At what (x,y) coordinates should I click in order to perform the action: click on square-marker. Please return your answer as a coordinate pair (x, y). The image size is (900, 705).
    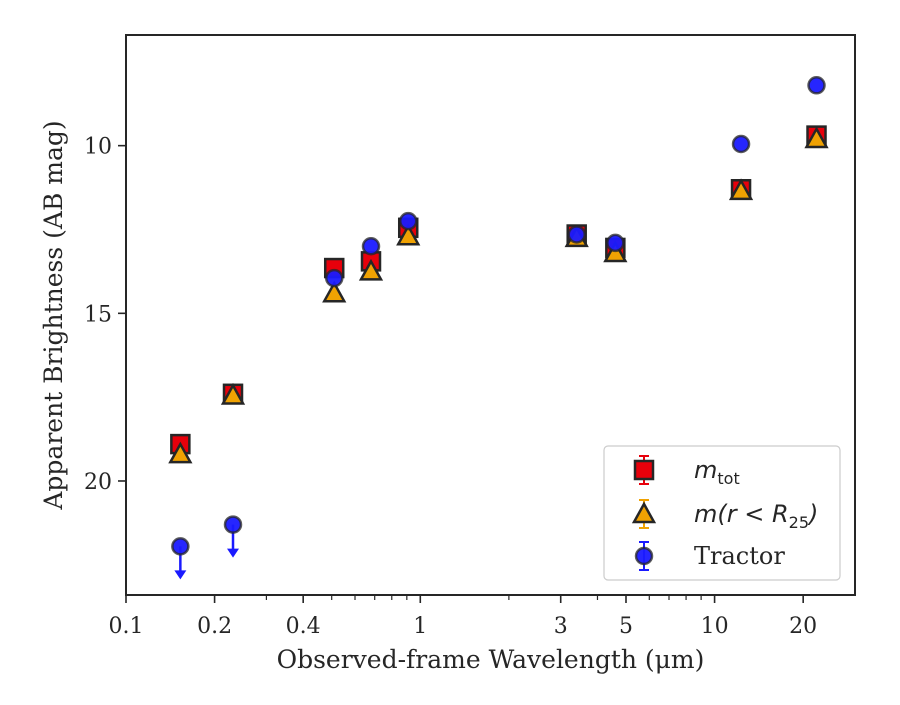
    Looking at the image, I should click on (644, 470).